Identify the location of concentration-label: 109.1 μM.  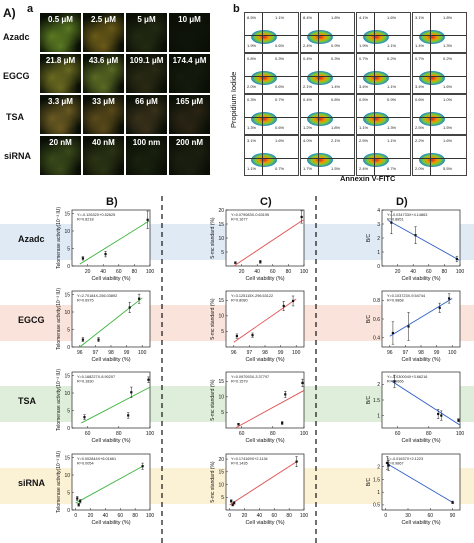
(146, 60).